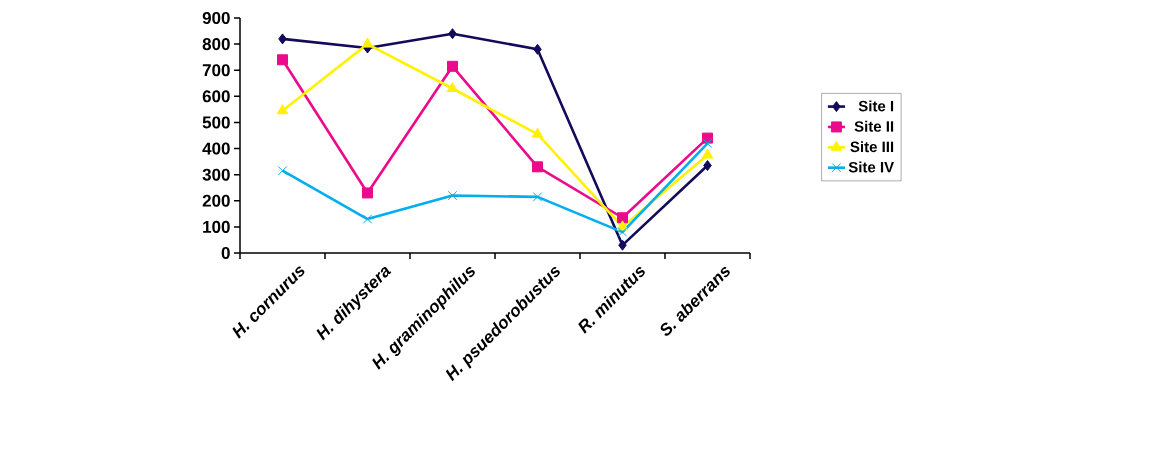 The image size is (1151, 462). Describe the element at coordinates (876, 106) in the screenshot. I see `legend-label: Site I` at that location.